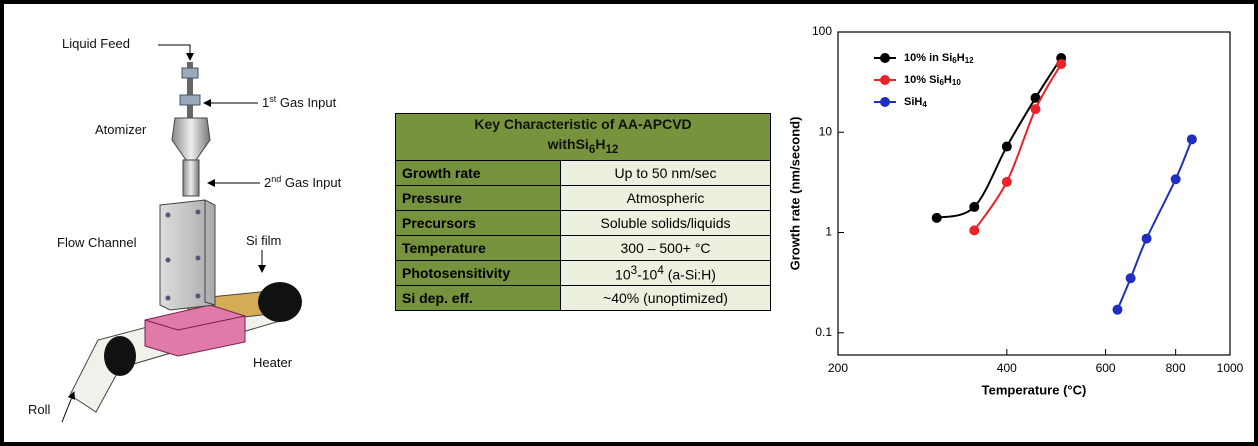  What do you see at coordinates (1034, 389) in the screenshot?
I see `x-axis-title: Temperature (°C)` at bounding box center [1034, 389].